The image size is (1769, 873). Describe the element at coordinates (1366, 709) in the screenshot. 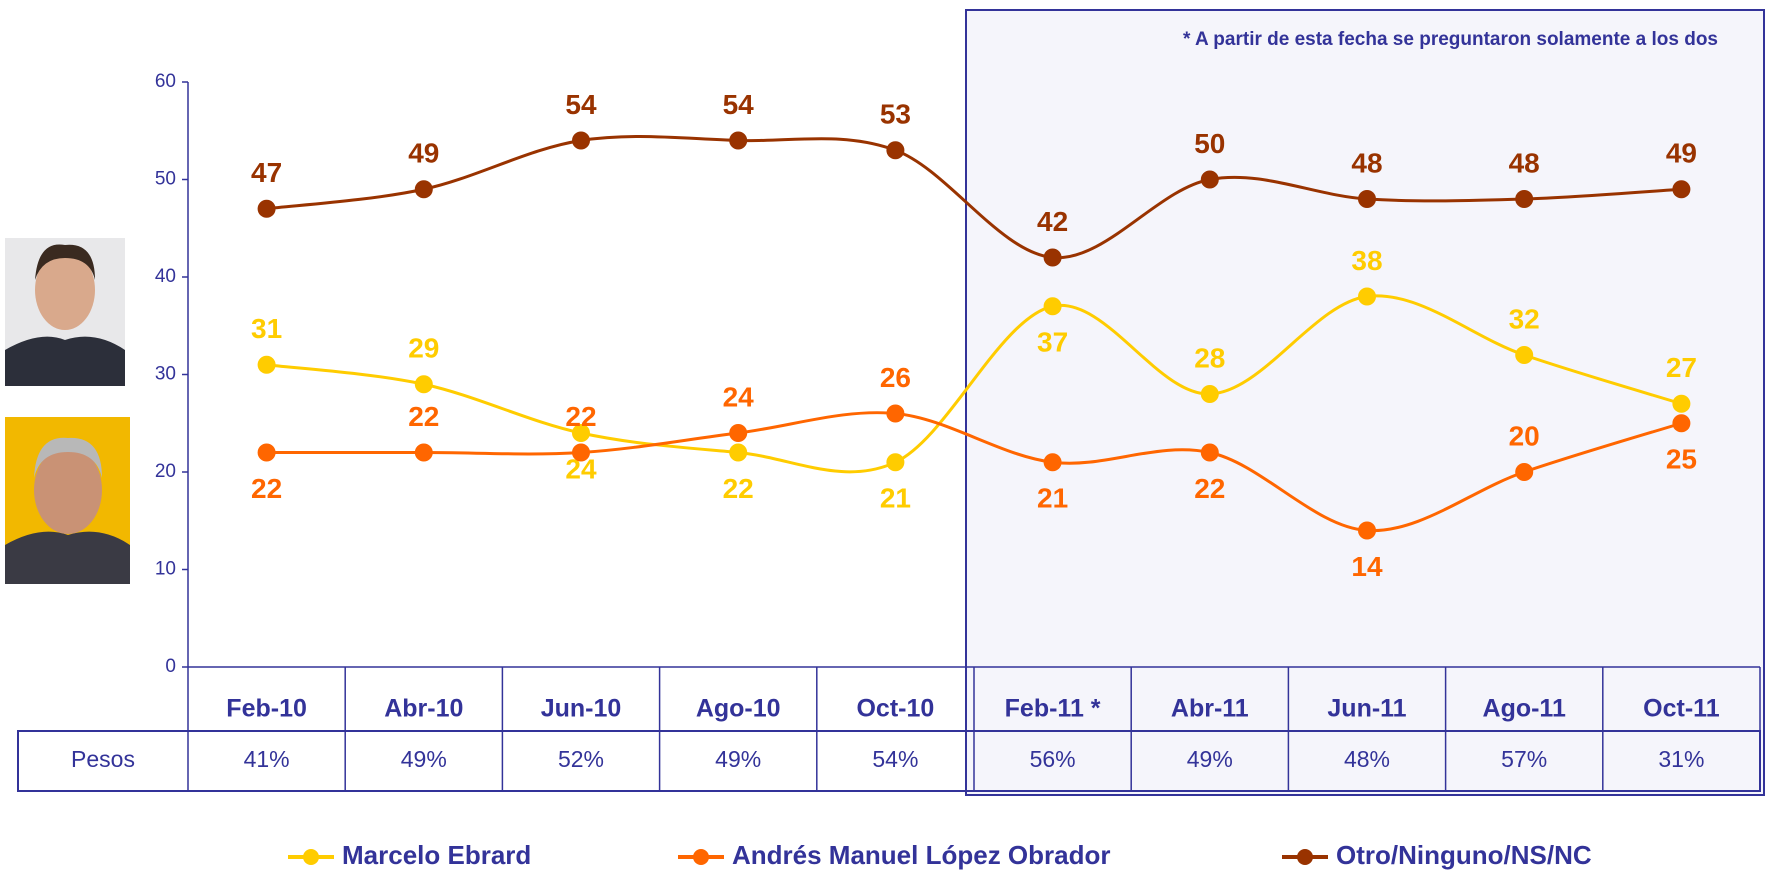

I see `x-tick-label: Jun-11` at that location.